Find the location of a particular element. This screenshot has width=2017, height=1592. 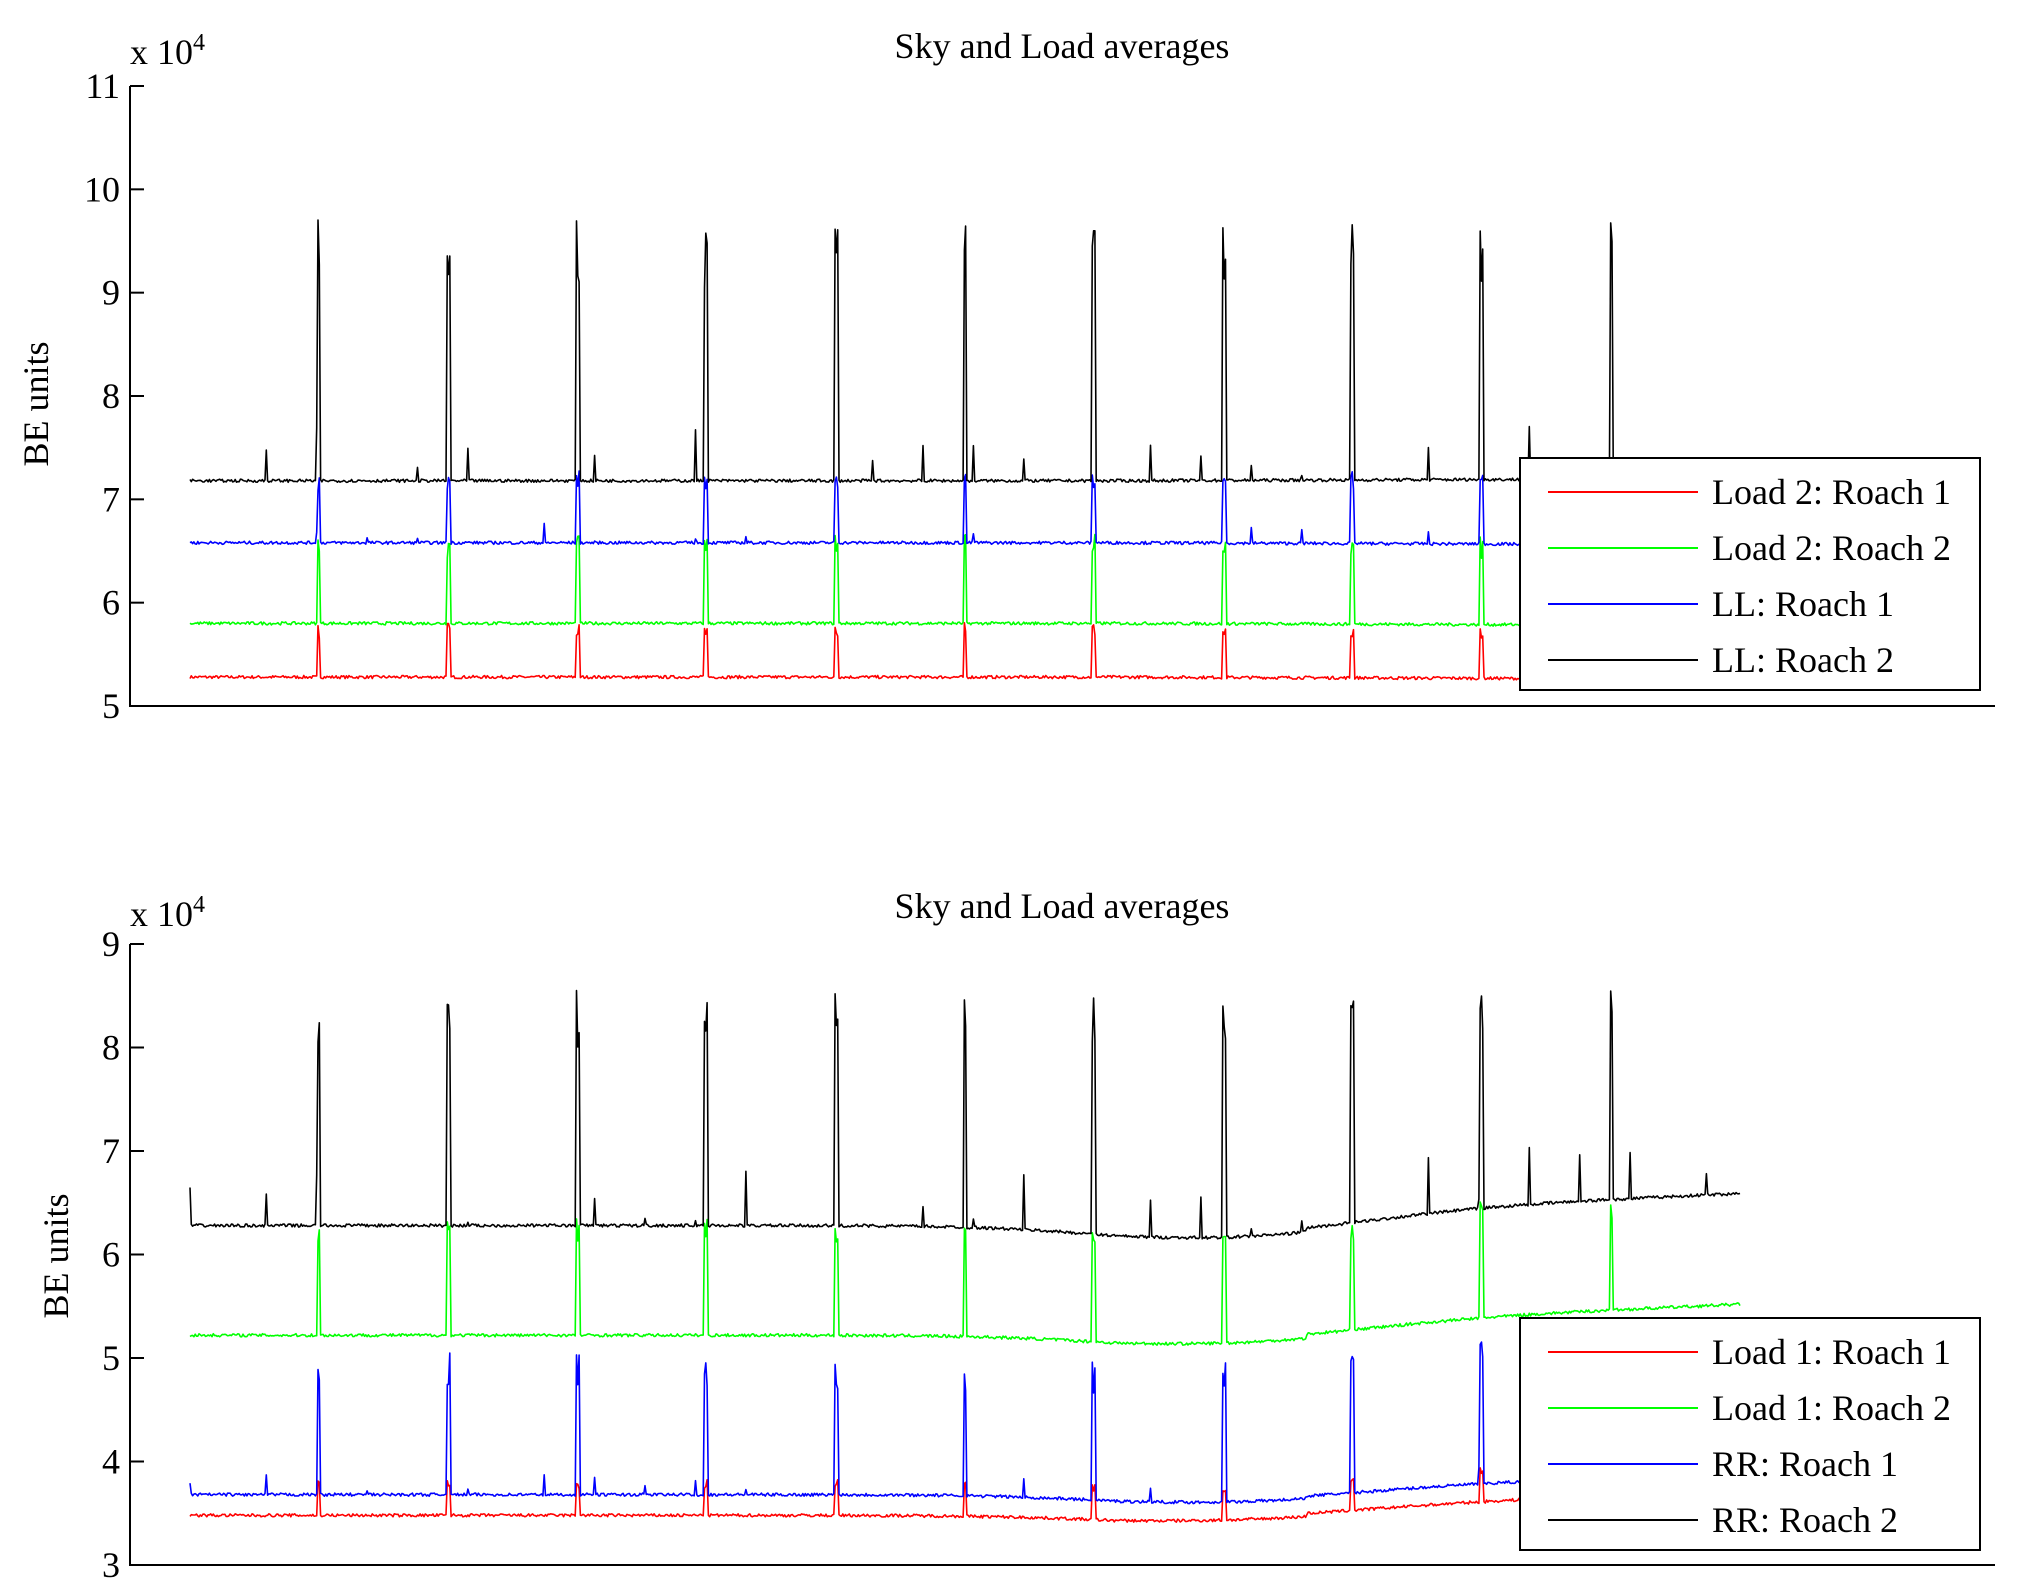

legend-entry: Load 2: Roach 2 is located at coordinates (1831, 548).